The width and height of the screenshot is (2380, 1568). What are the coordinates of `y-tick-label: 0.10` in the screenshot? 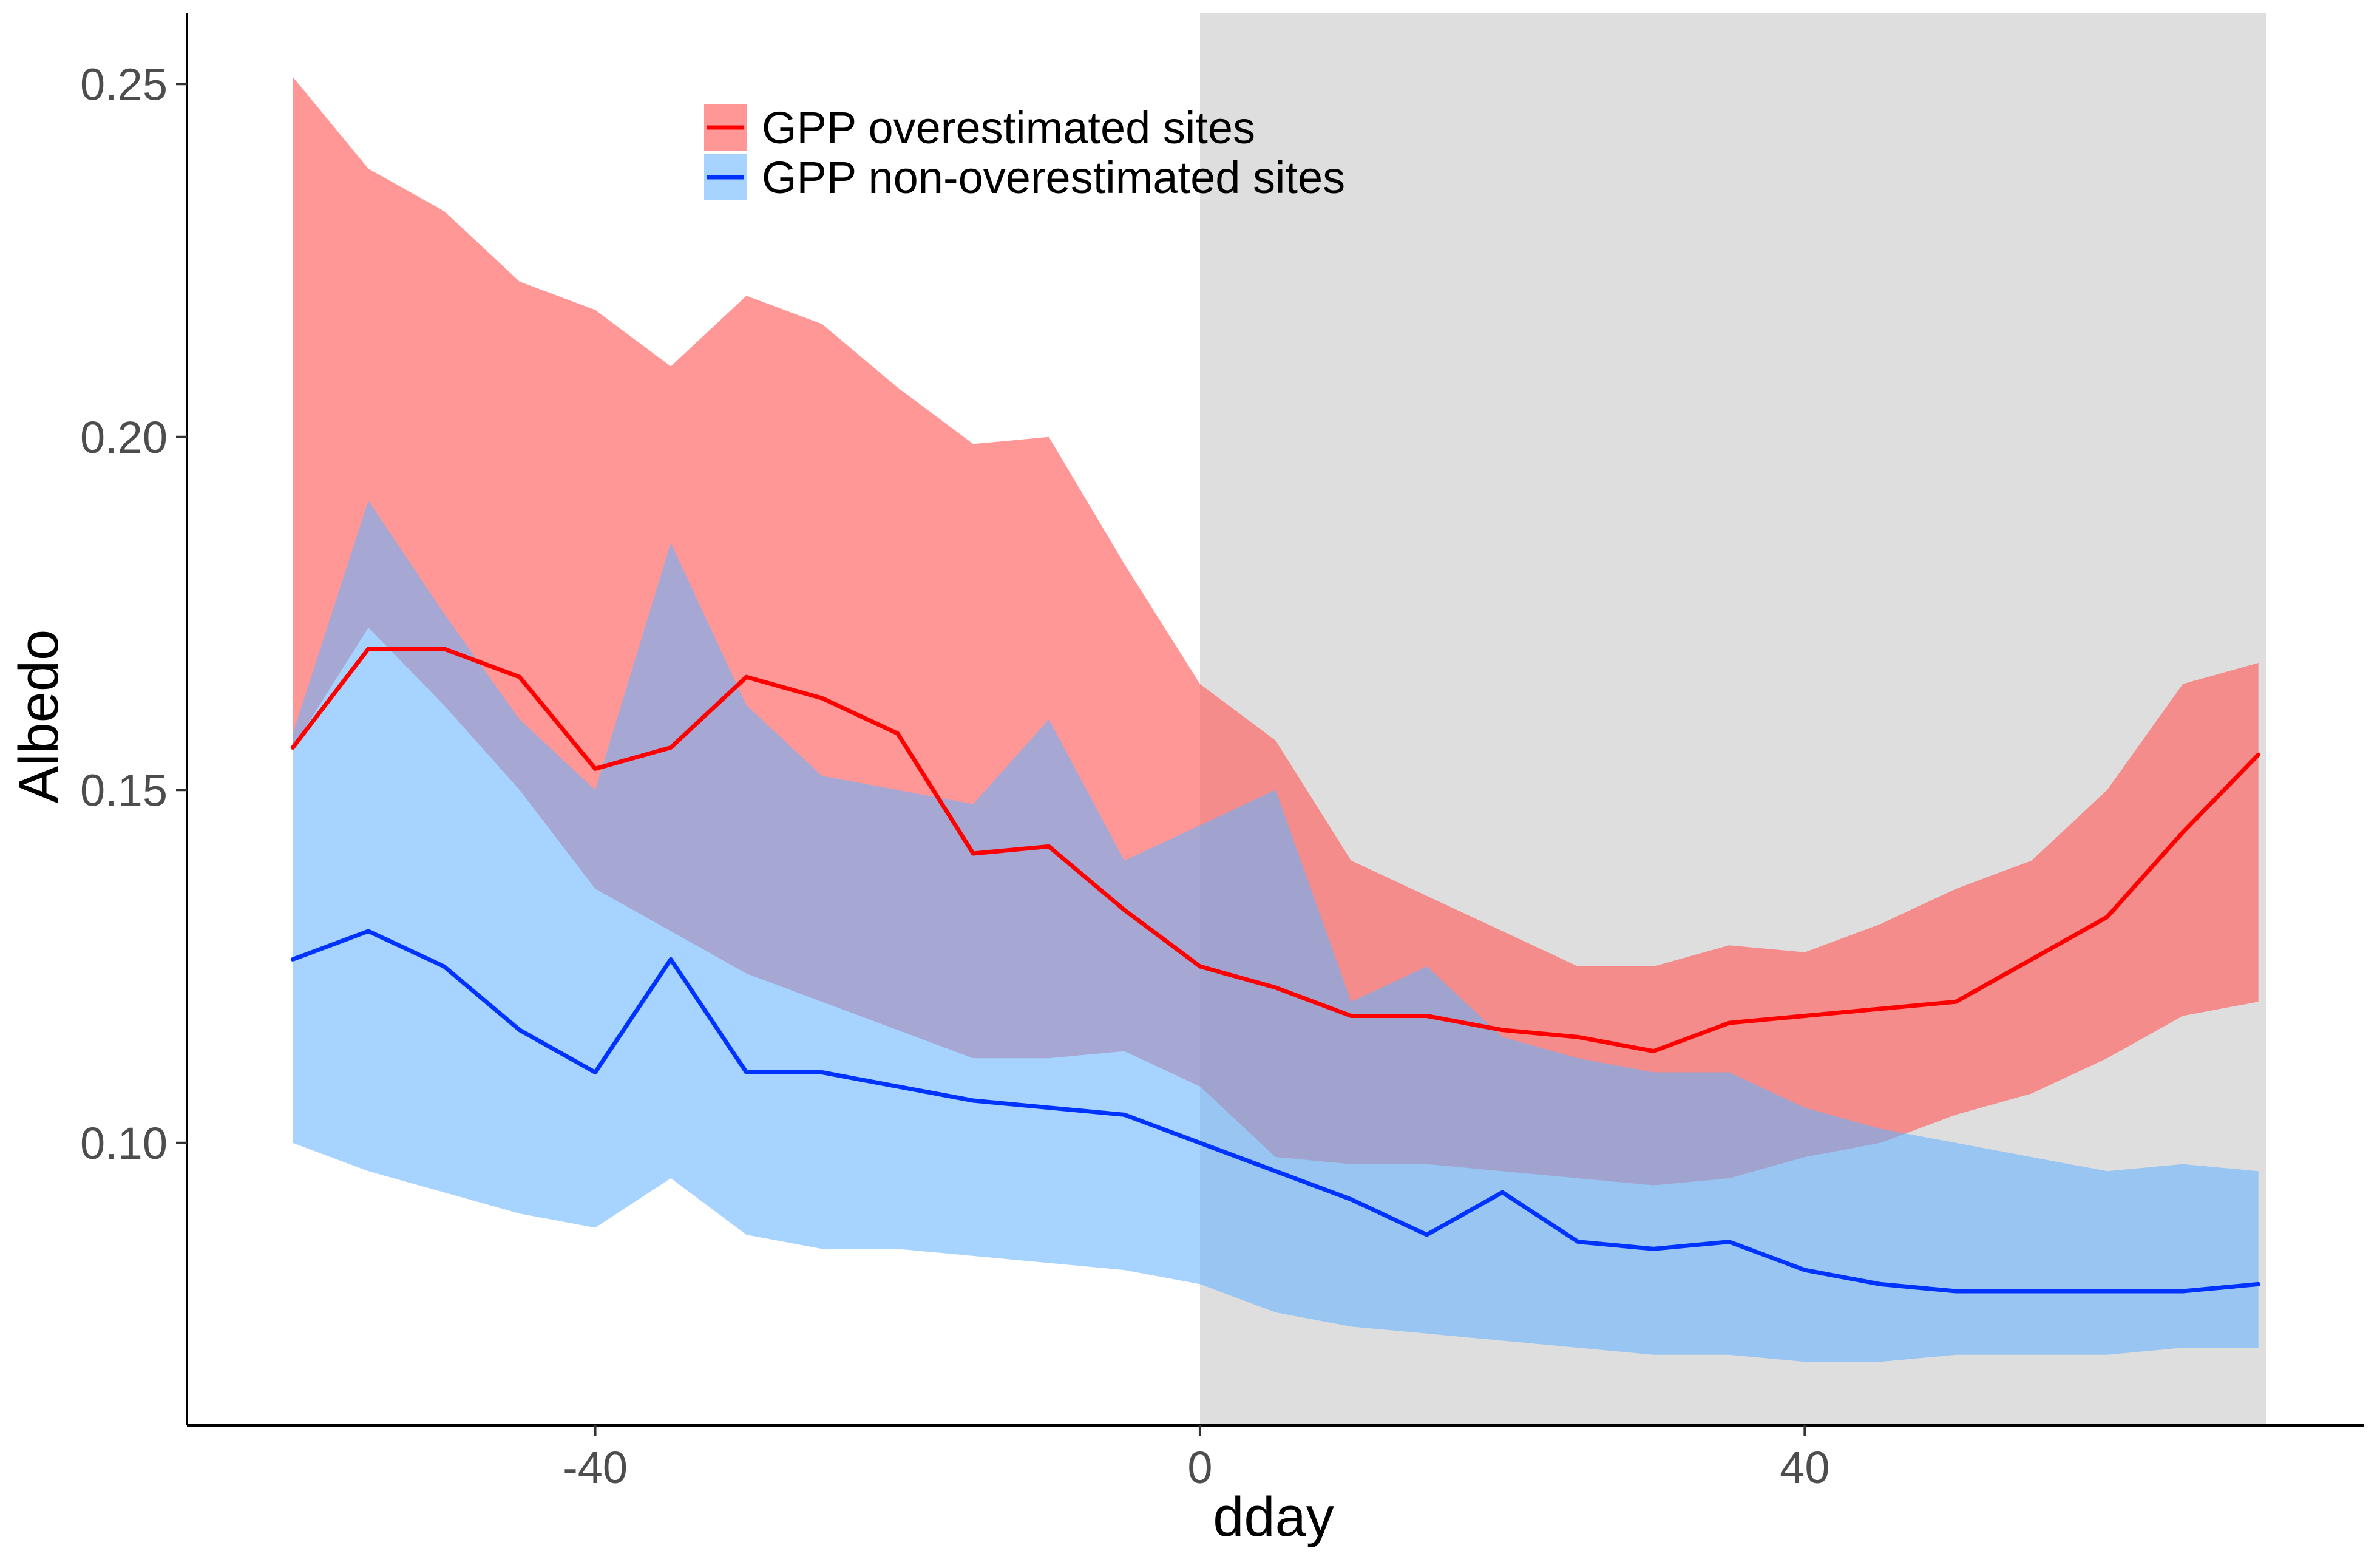 It's located at (124, 1143).